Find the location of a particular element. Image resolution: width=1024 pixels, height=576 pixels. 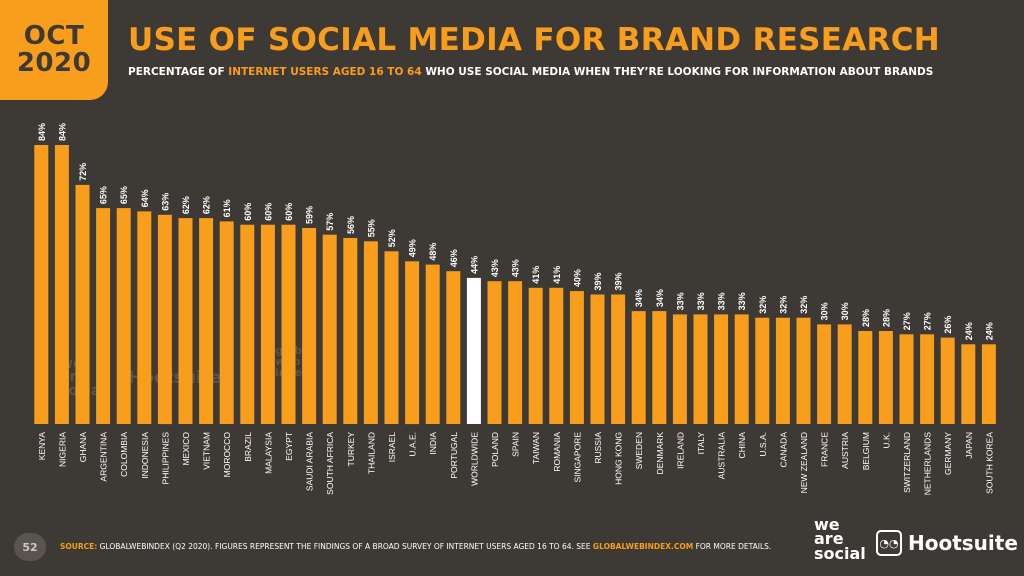

bar-austria is located at coordinates (844, 374).